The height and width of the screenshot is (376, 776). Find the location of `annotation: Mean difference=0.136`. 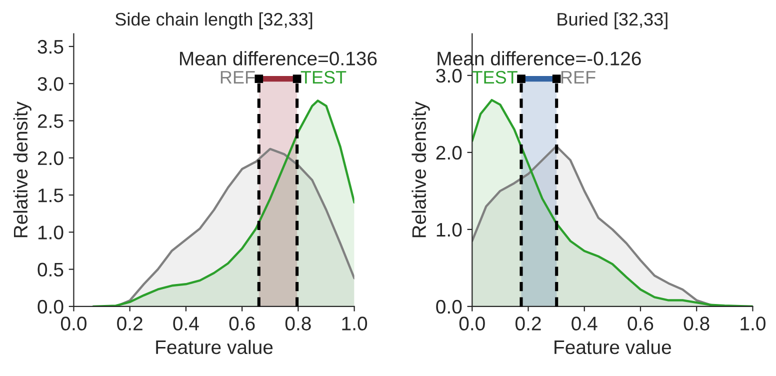

annotation: Mean difference=0.136 is located at coordinates (278, 58).